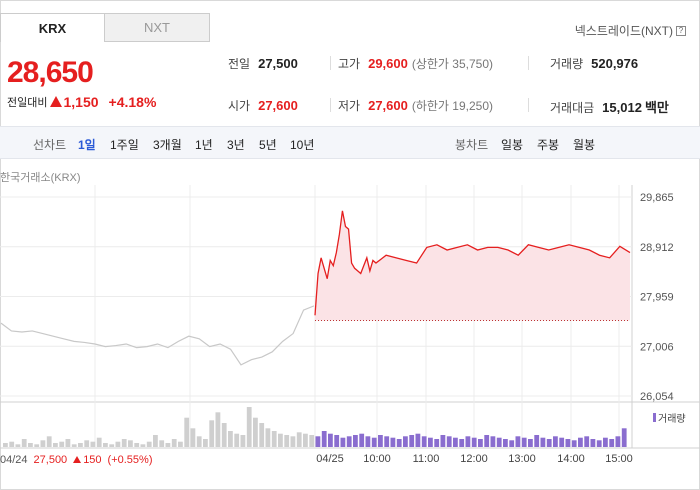  I want to click on lower-limit: (하한가 19,250), so click(452, 106).